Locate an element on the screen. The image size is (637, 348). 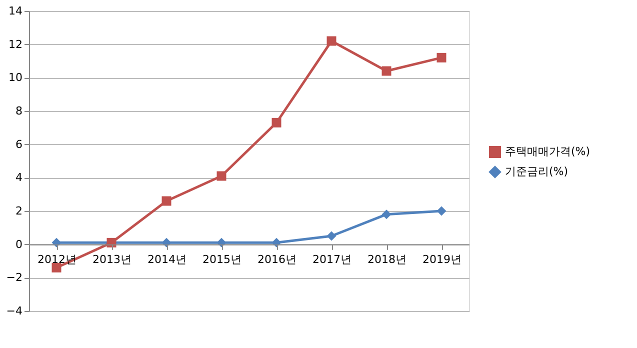
x-tick-label: 2016년 is located at coordinates (277, 259).